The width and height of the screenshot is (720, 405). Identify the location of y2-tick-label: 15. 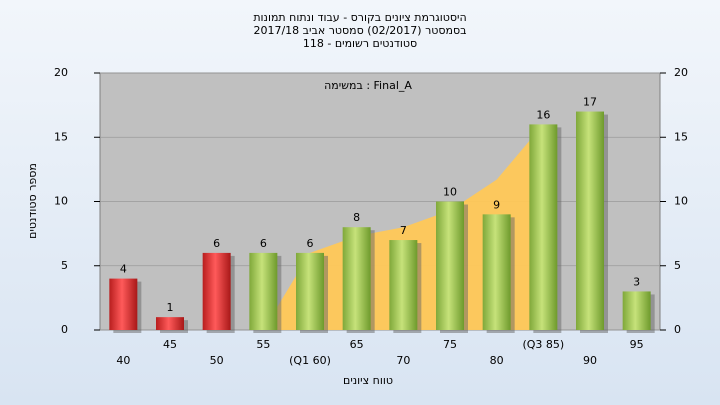
(681, 136).